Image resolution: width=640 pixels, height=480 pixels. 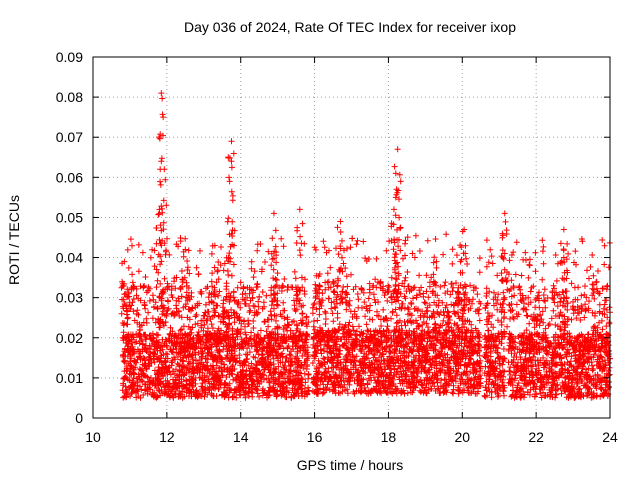 I want to click on y-tick-label: 0.01, so click(x=69, y=378).